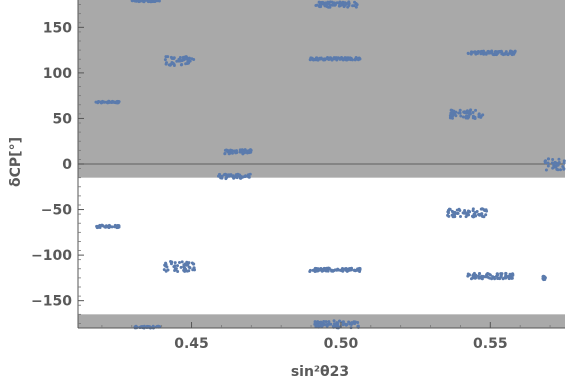 The height and width of the screenshot is (385, 567). I want to click on x-tick-labels: 0.45 0.50 0.55, so click(340, 344).